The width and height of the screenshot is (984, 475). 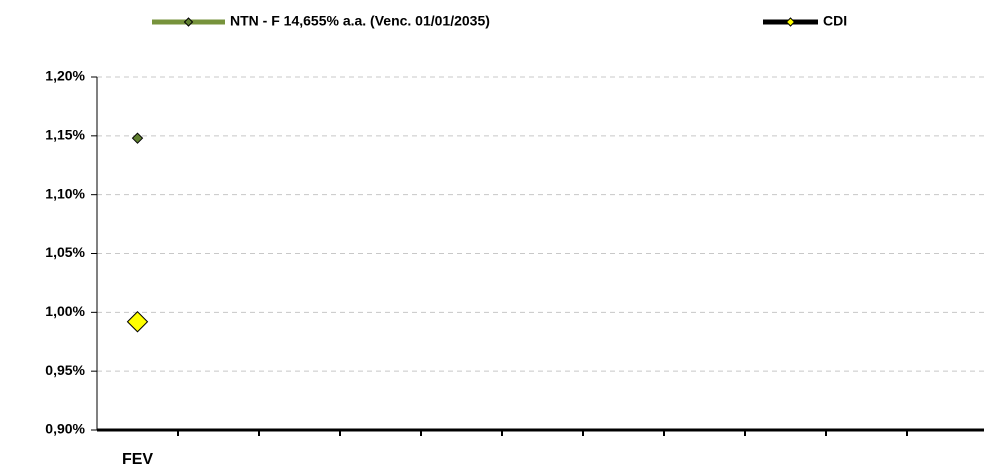 I want to click on y-tick-label: 0,95%, so click(x=65, y=370).